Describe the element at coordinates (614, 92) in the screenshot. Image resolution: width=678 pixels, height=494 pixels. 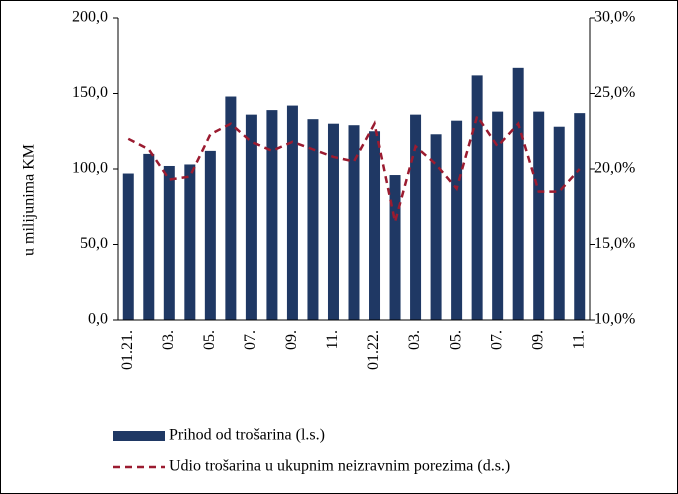
I see `y2-tick-label: 25,0%` at that location.